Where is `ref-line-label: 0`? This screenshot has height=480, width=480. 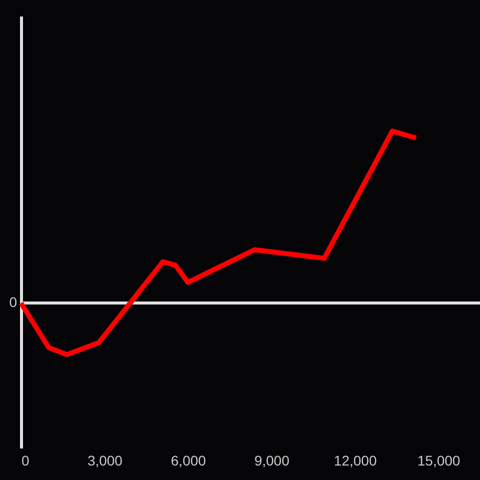 ref-line-label: 0 is located at coordinates (13, 302).